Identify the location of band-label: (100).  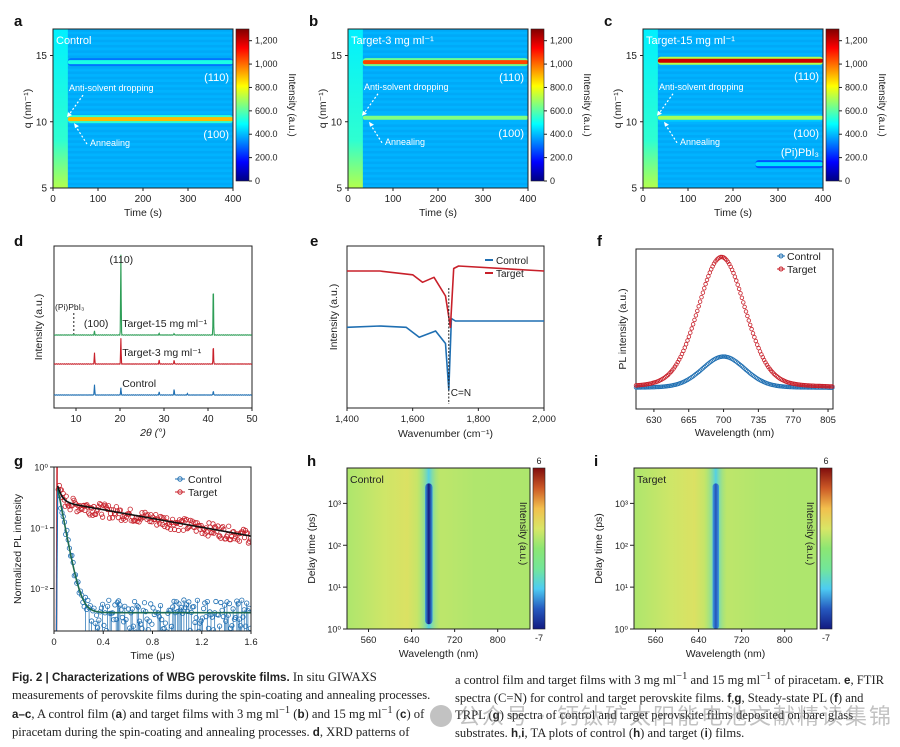
(511, 134).